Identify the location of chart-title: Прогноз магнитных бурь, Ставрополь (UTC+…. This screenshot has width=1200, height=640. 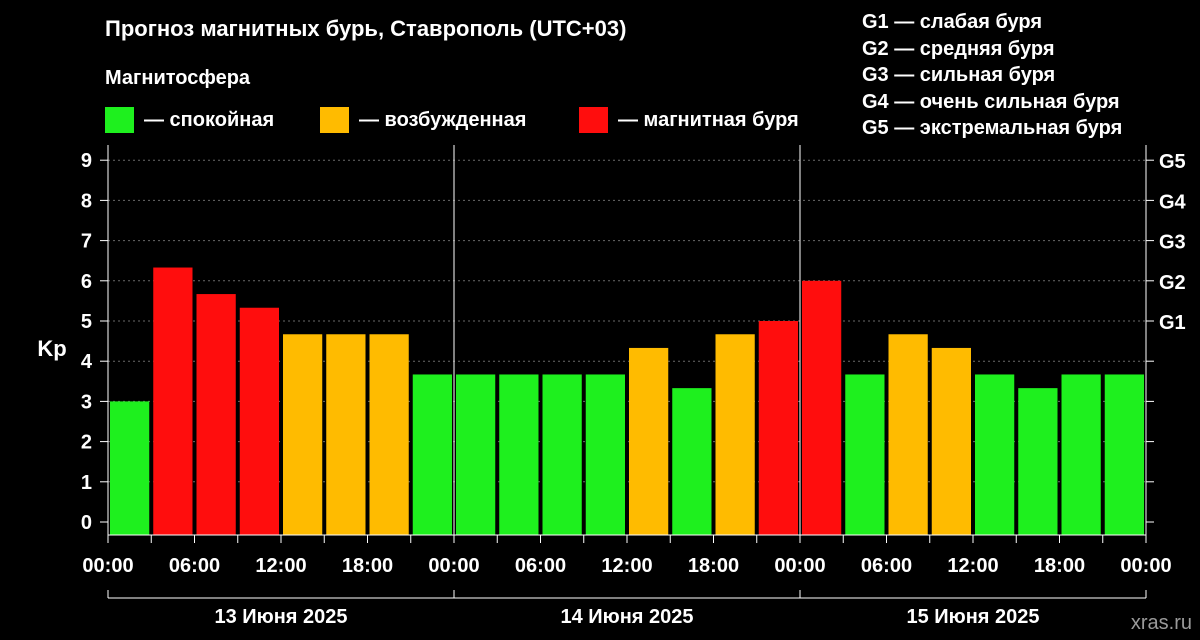
(366, 28).